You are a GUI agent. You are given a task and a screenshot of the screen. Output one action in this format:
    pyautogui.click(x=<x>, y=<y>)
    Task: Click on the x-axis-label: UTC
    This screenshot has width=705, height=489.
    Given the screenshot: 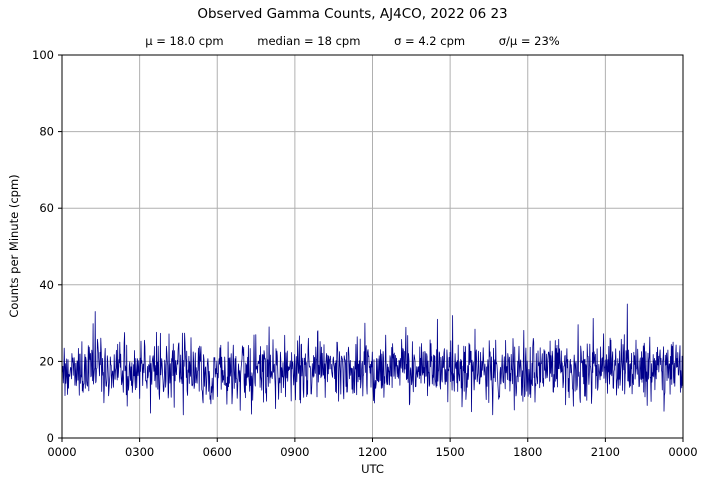 What is the action you would take?
    pyautogui.click(x=372, y=469)
    